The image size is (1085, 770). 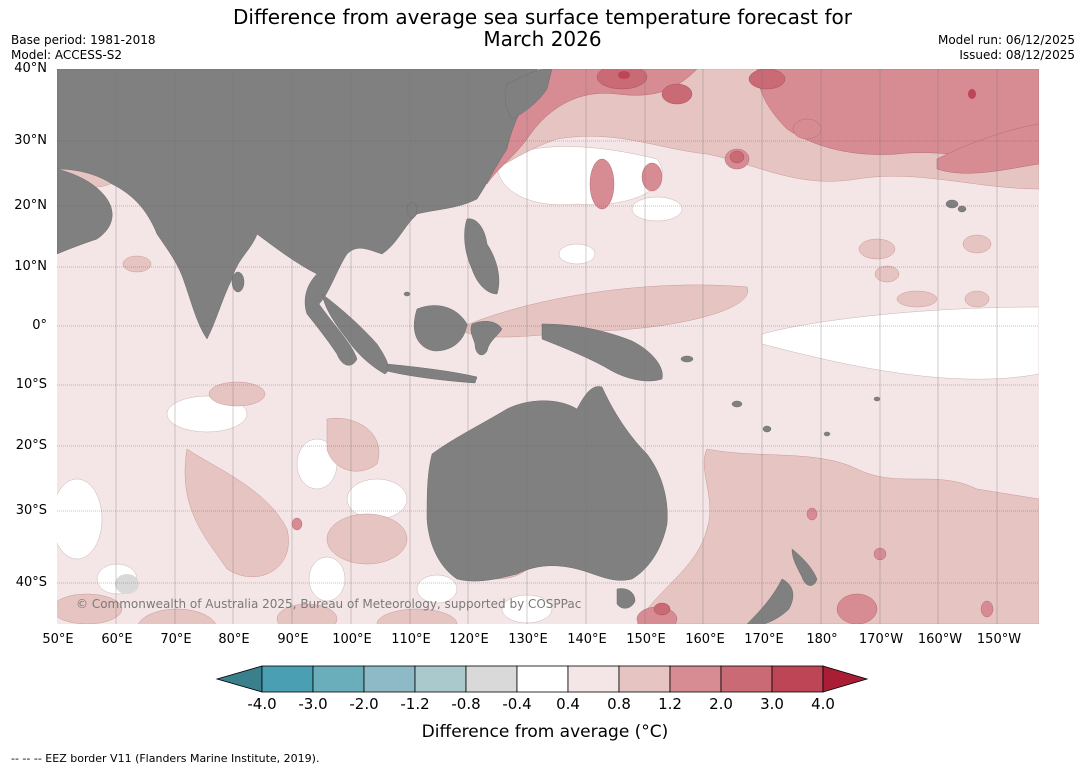 I want to click on lon-label: 90°E, so click(x=293, y=639).